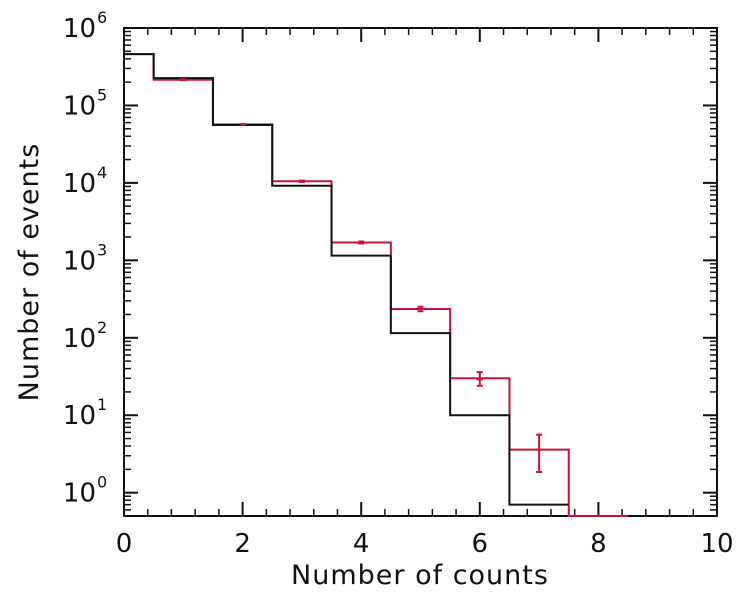  What do you see at coordinates (29, 272) in the screenshot?
I see `y-axis-title: Number of events` at bounding box center [29, 272].